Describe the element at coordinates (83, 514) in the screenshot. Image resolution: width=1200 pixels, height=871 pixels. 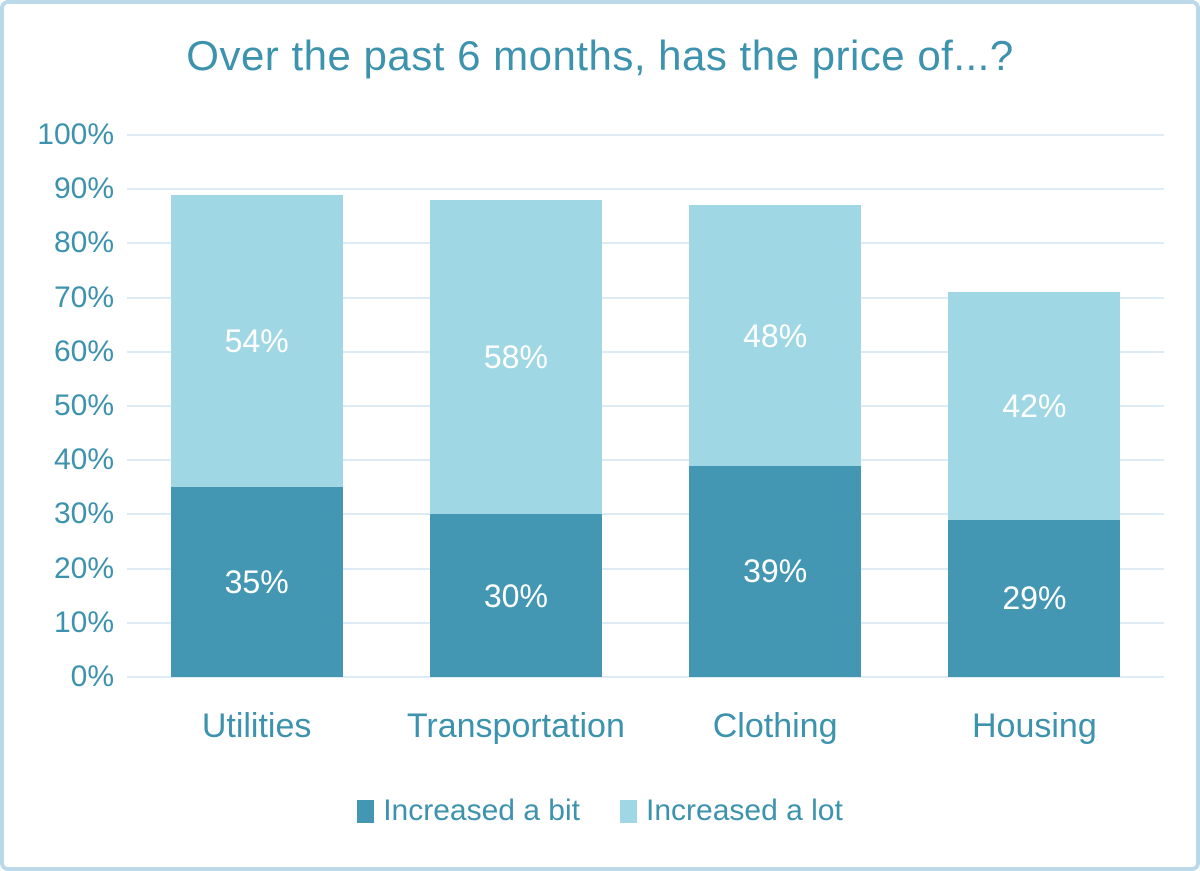
I see `y-tick-label: 30%` at that location.